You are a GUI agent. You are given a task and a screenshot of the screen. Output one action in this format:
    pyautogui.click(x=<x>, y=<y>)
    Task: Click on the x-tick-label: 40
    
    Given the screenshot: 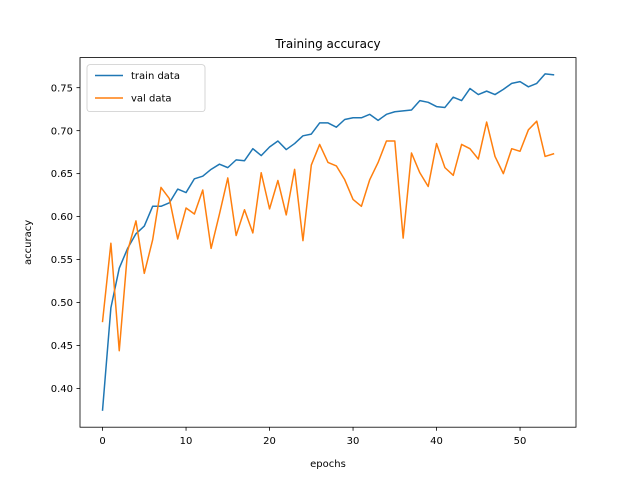 What is the action you would take?
    pyautogui.click(x=436, y=441)
    